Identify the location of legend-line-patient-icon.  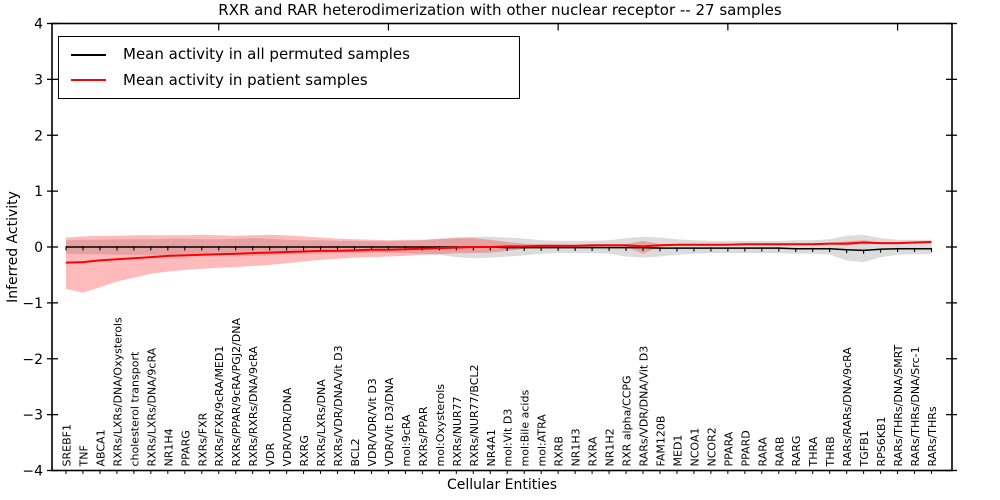
(88, 80).